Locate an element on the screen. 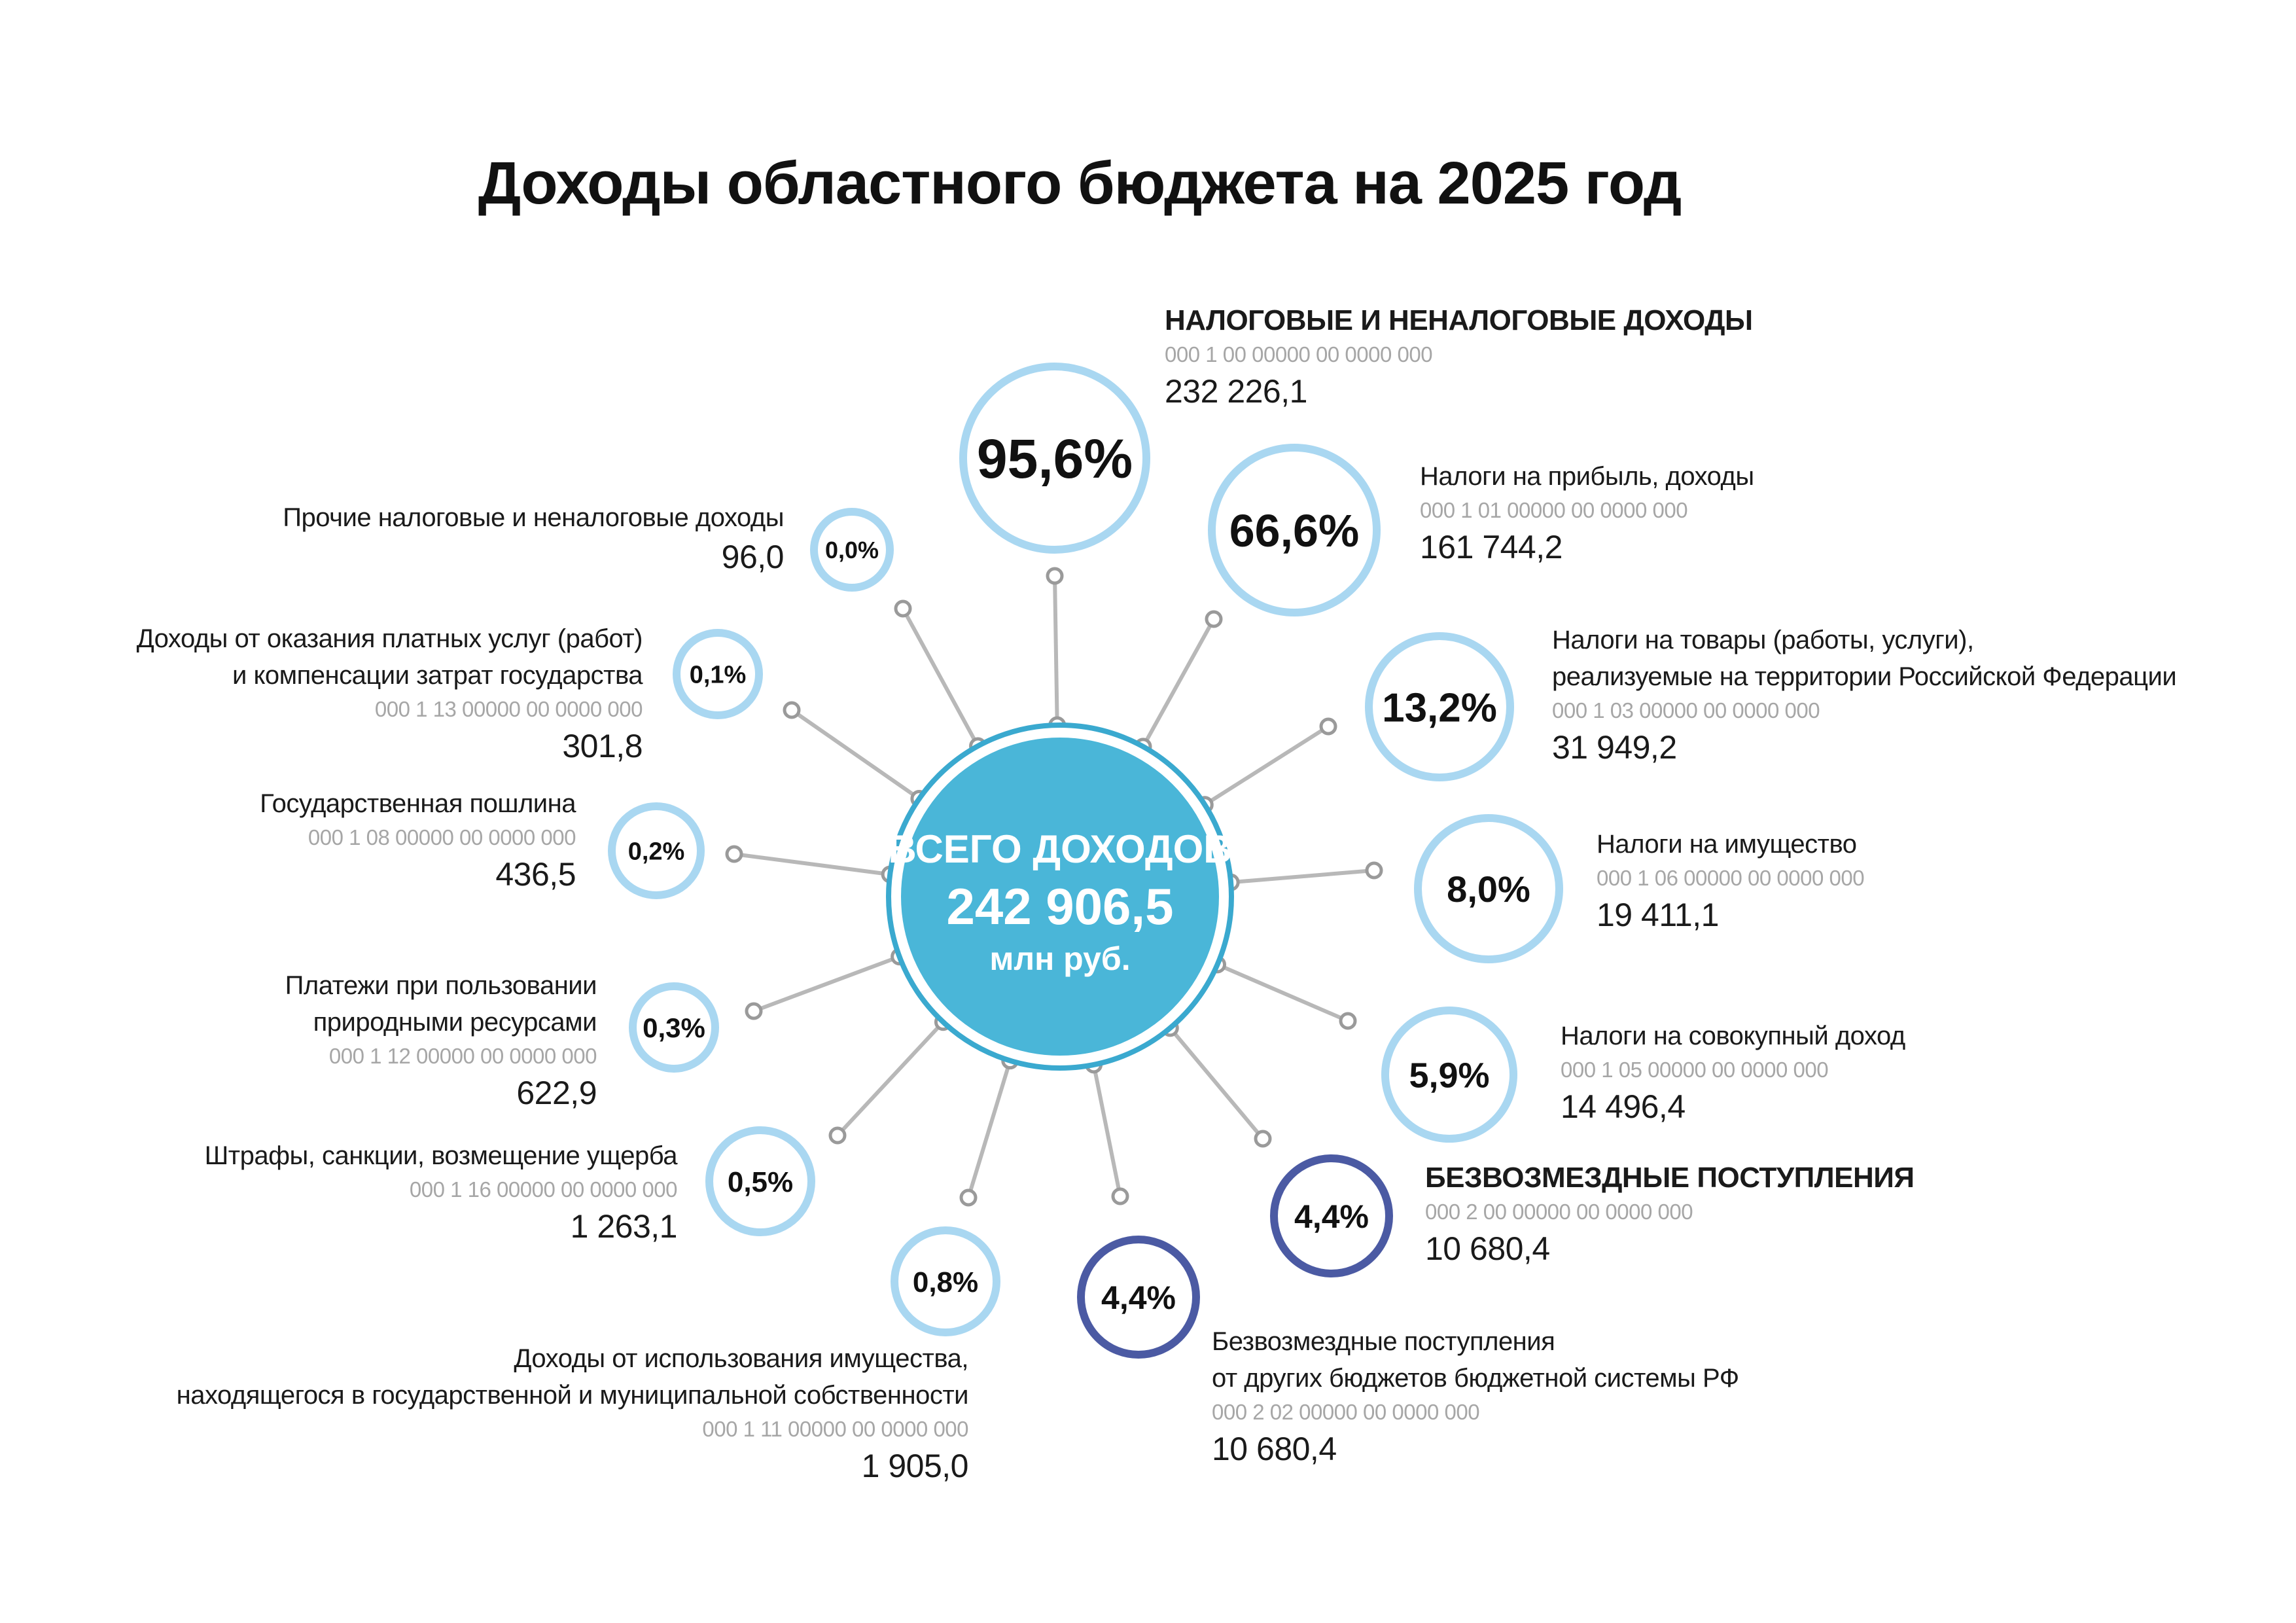  label-name: БЕЗВОЗМЕЗДНЫЕ ПОСТУПЛЕНИЯ is located at coordinates (1670, 1178).